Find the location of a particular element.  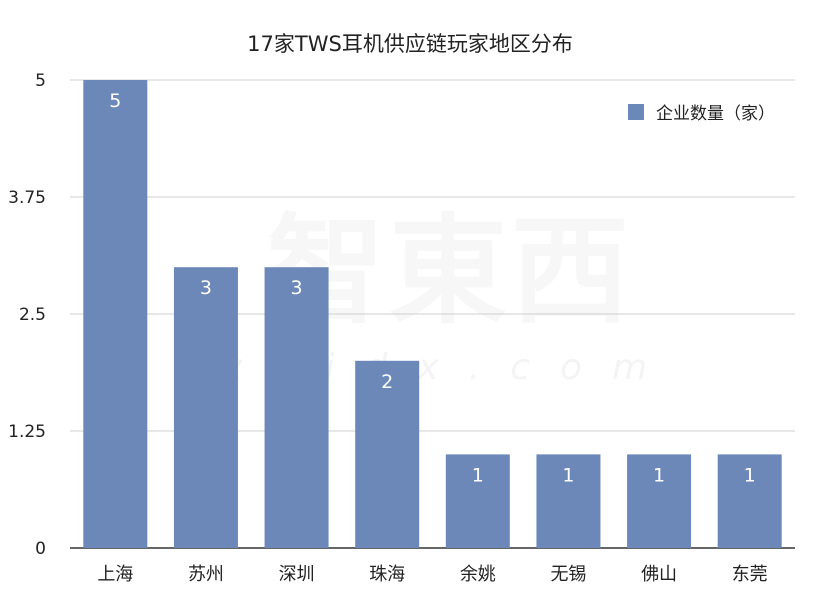

x-tick-label: 珠海 is located at coordinates (387, 574).